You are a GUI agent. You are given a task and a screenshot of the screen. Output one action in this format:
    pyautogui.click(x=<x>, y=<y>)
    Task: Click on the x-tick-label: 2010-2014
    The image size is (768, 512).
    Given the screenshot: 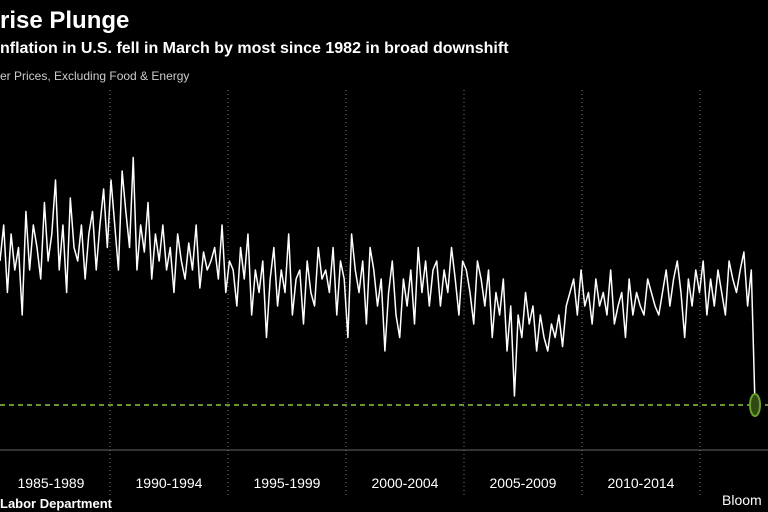 What is the action you would take?
    pyautogui.click(x=641, y=483)
    